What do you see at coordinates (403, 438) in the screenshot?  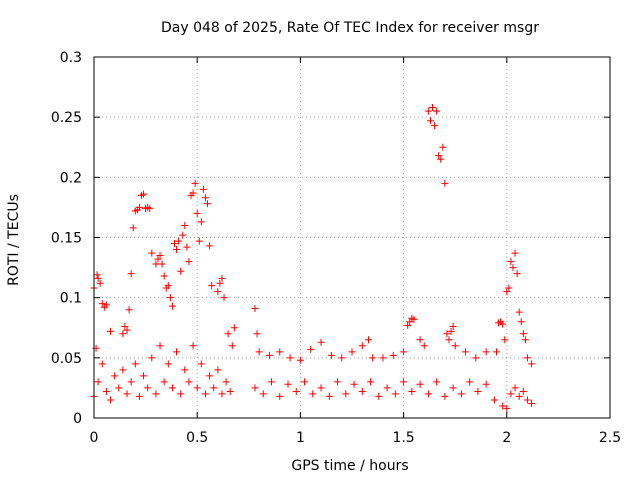 I see `x-tick-label: 1.5` at bounding box center [403, 438].